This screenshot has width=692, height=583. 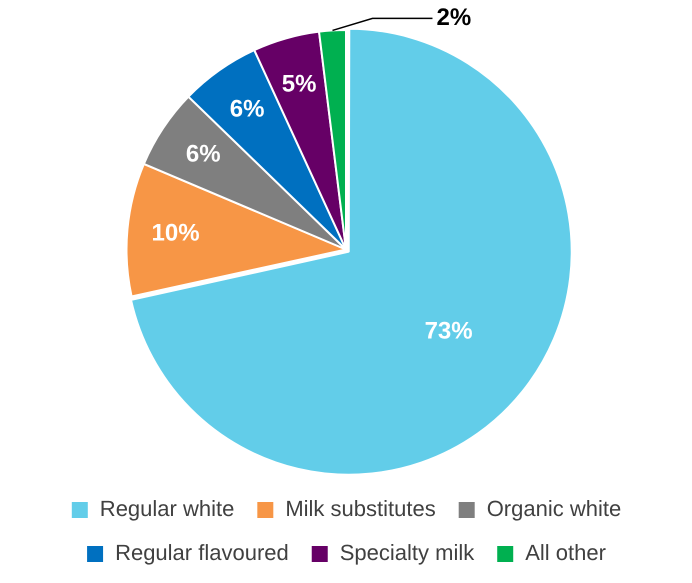 What do you see at coordinates (202, 553) in the screenshot?
I see `legend-label: Regular flavoured` at bounding box center [202, 553].